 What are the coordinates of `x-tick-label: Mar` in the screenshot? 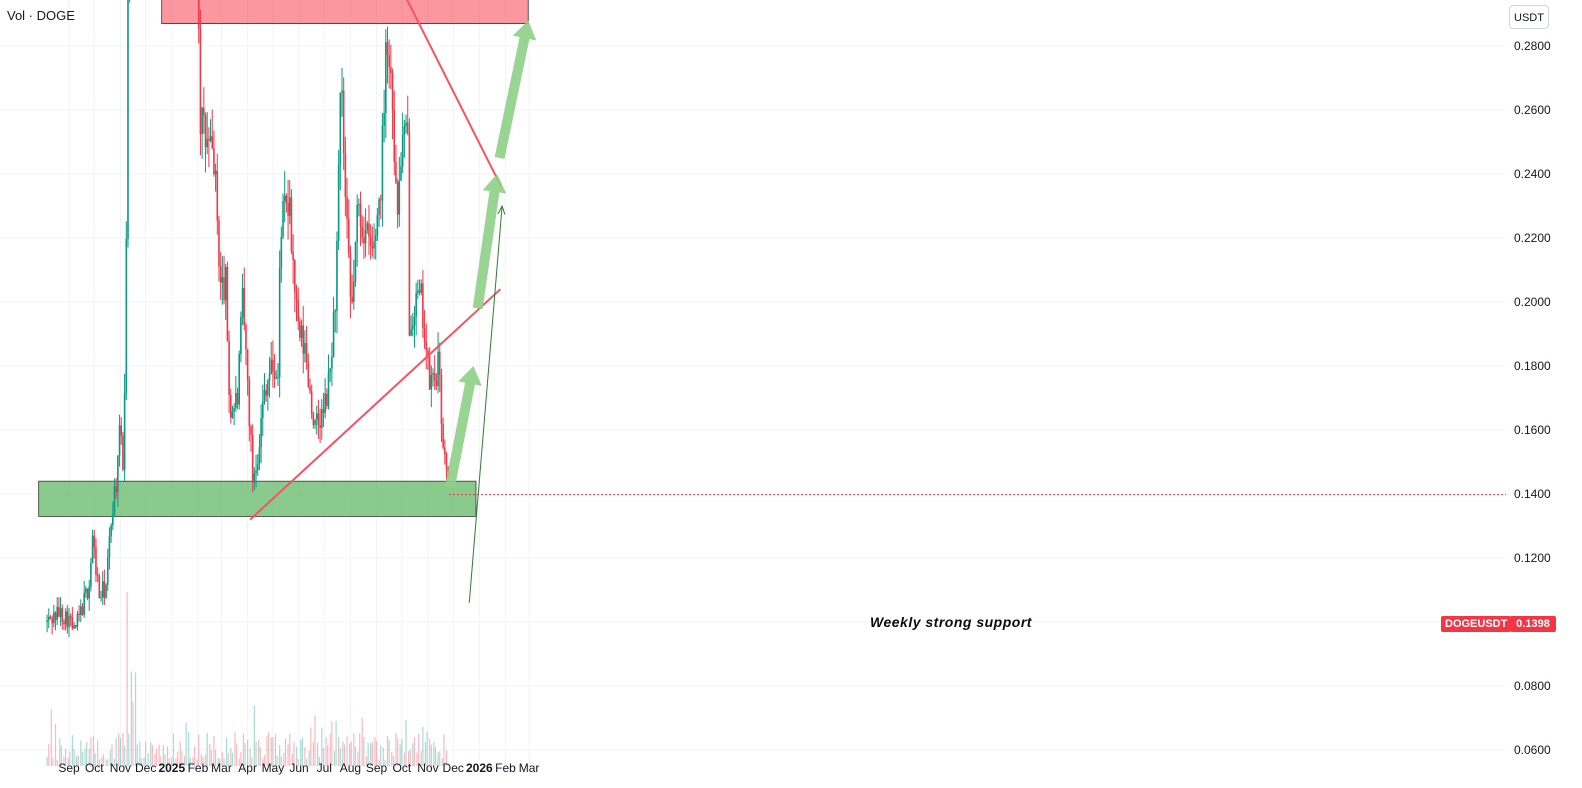 It's located at (221, 768).